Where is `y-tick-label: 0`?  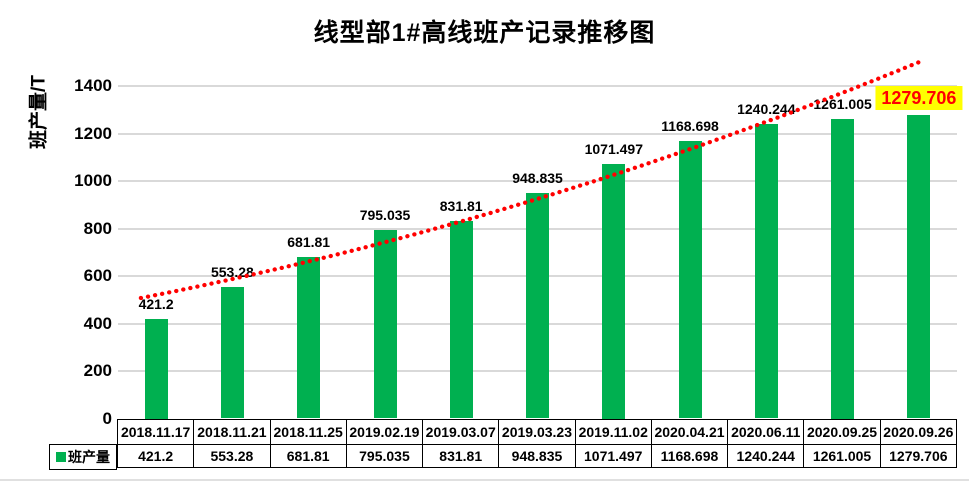 y-tick-label: 0 is located at coordinates (107, 418).